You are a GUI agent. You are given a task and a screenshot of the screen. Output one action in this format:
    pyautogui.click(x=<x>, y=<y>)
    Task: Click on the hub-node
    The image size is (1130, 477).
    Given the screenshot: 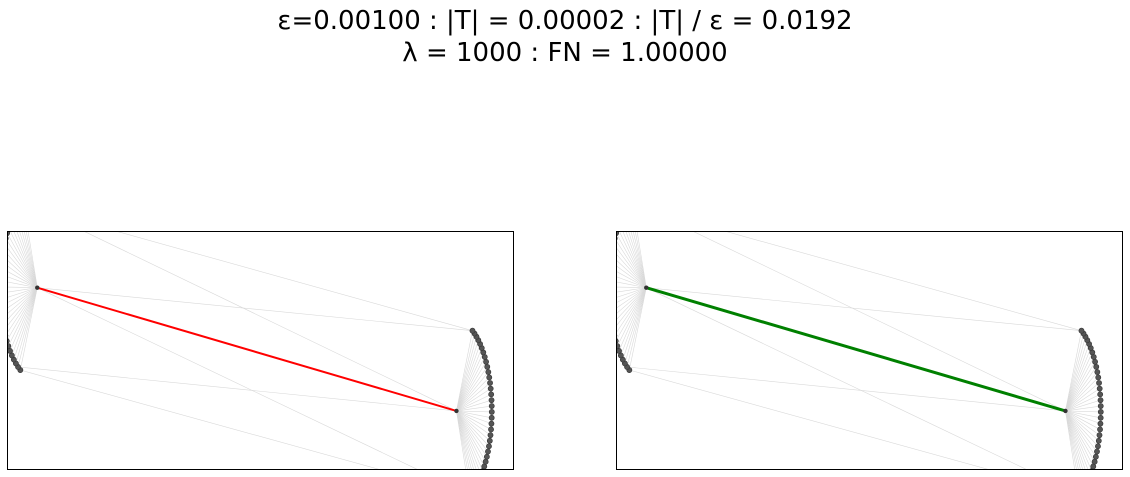 What is the action you would take?
    pyautogui.click(x=37, y=287)
    